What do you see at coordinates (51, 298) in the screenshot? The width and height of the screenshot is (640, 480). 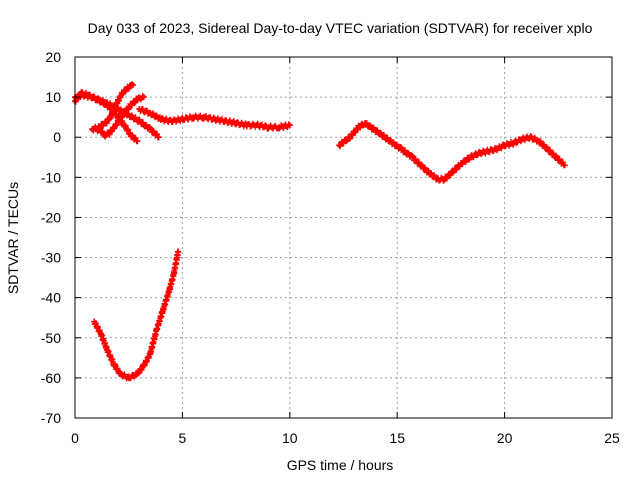 I see `y-tick-label: -40` at bounding box center [51, 298].